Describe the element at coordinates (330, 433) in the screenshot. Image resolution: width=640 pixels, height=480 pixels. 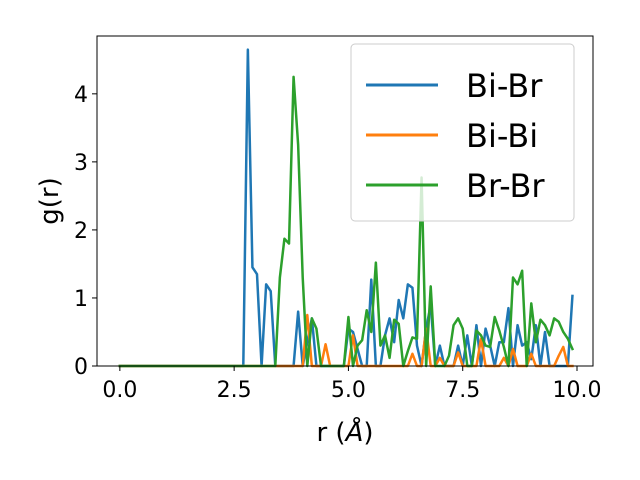
I see `x-axis-label-text: r (` at that location.